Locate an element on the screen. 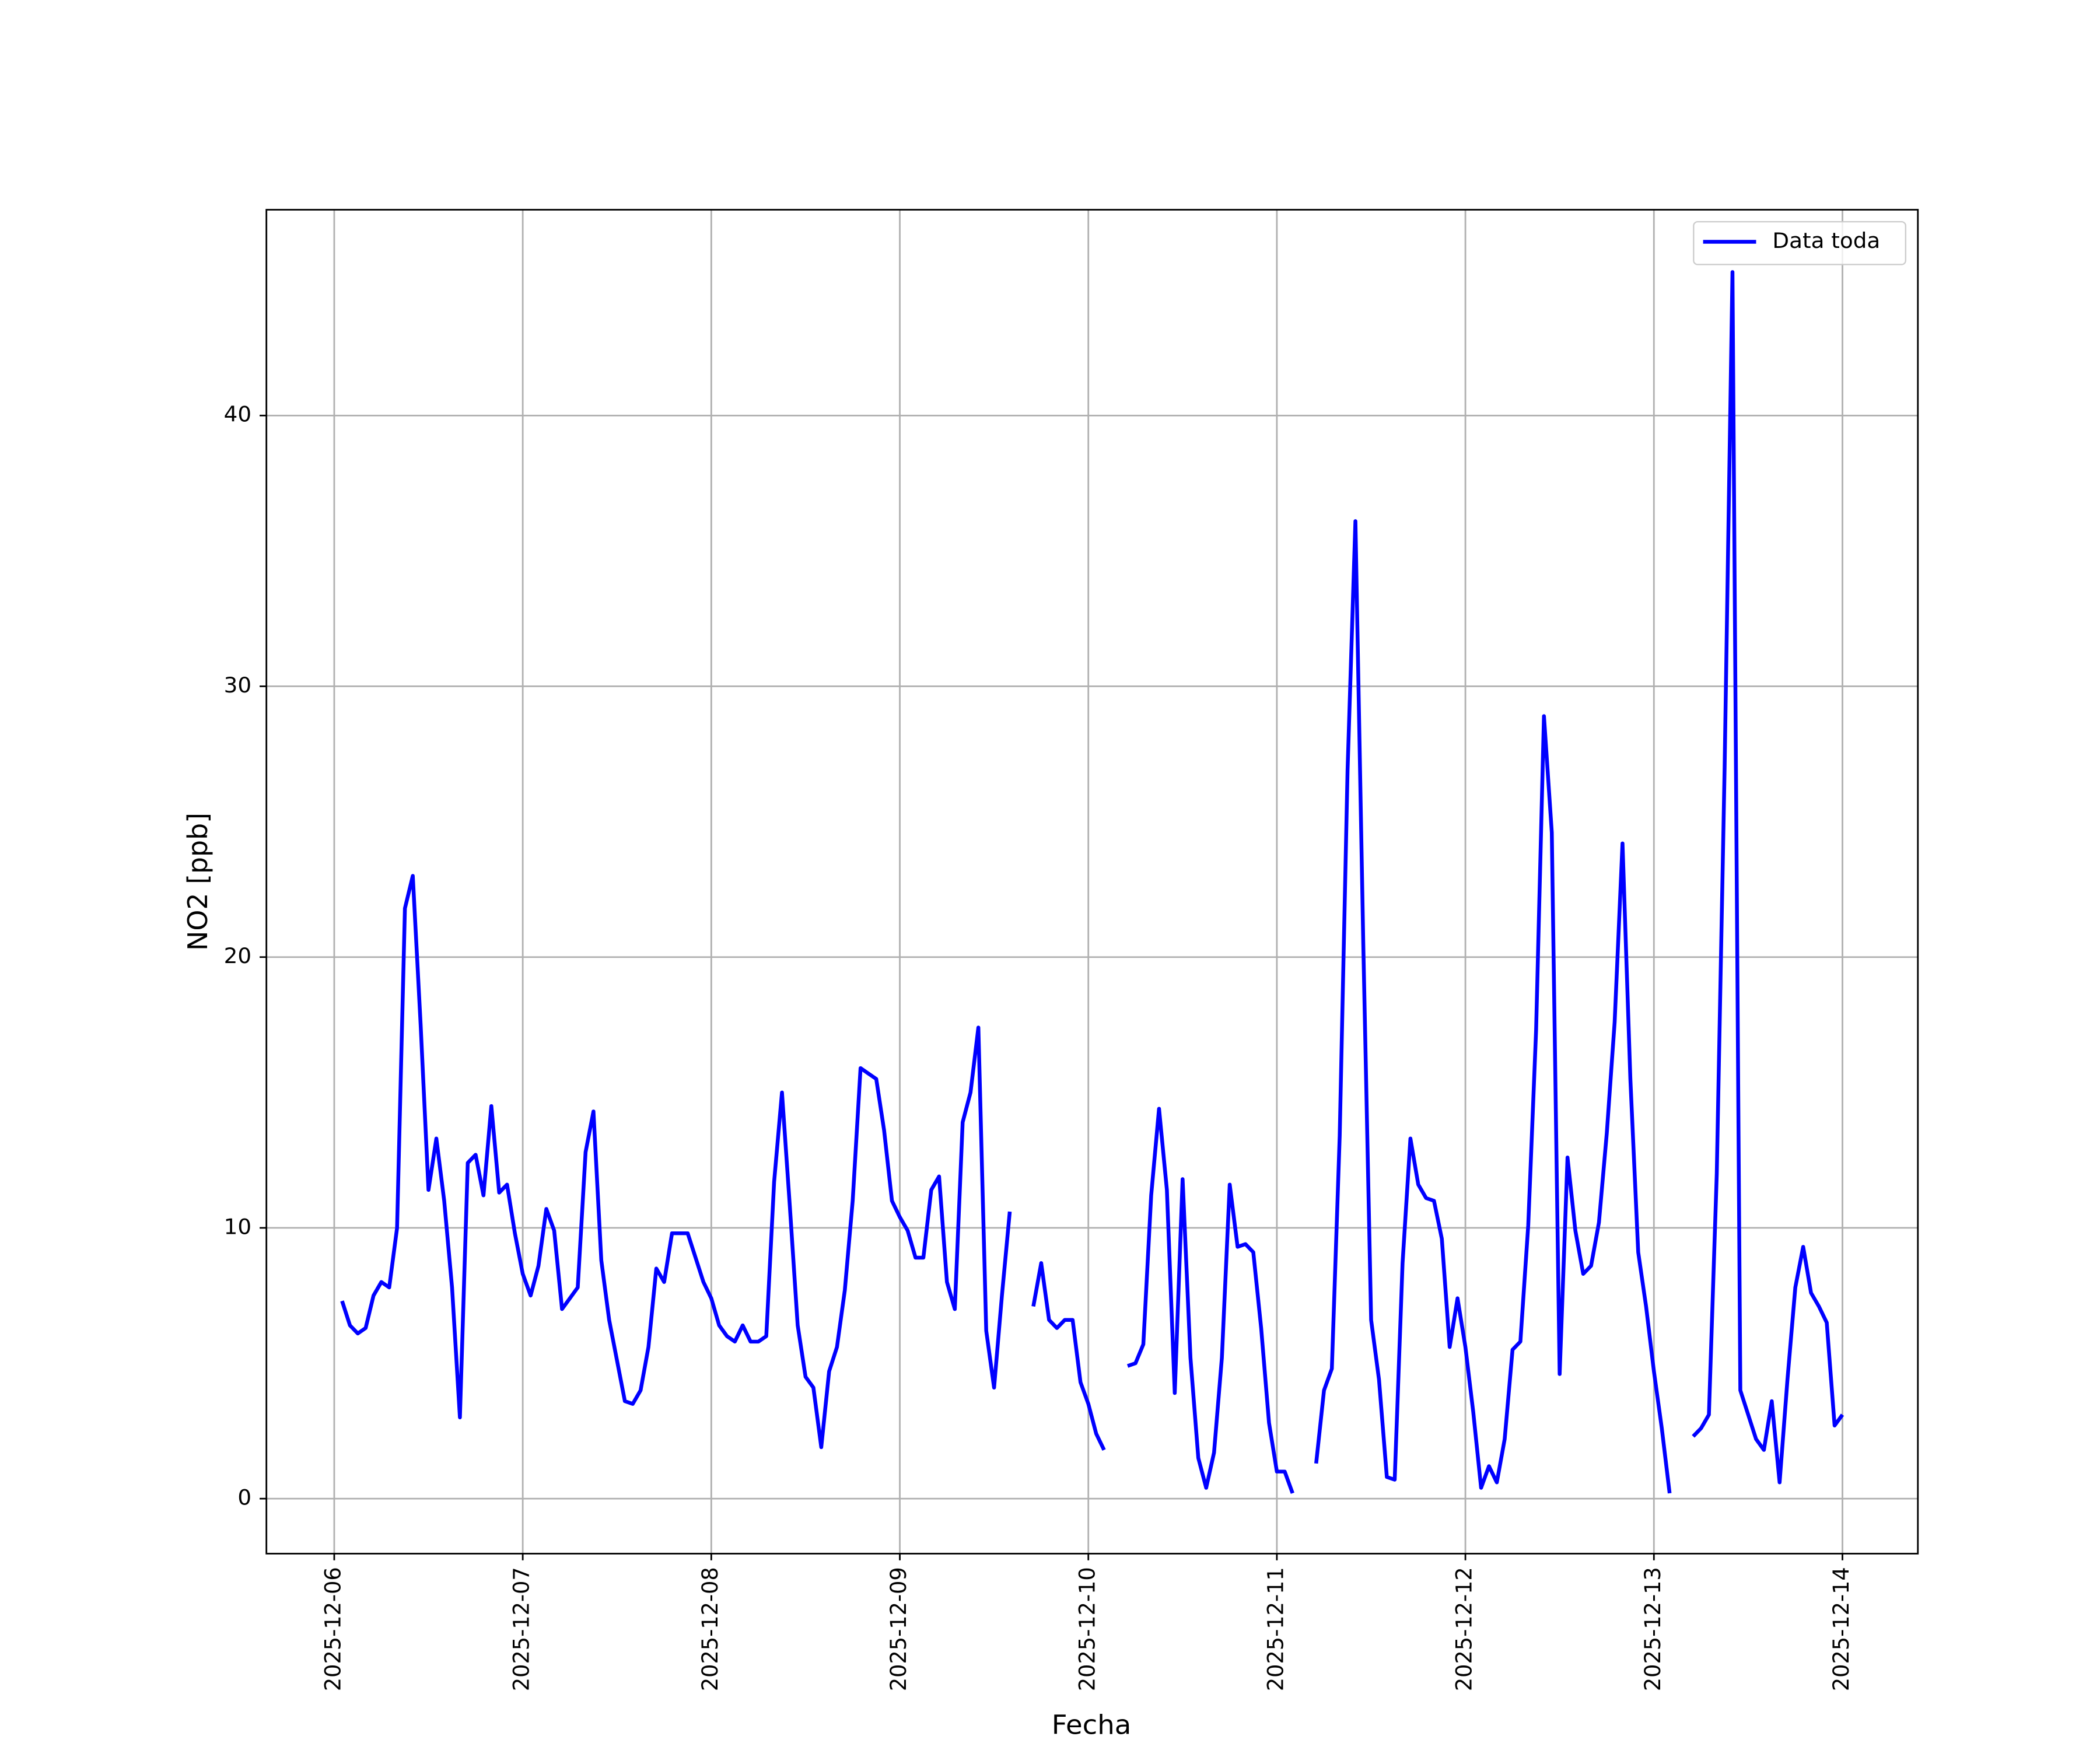  y-tick-label: 20 is located at coordinates (237, 956).